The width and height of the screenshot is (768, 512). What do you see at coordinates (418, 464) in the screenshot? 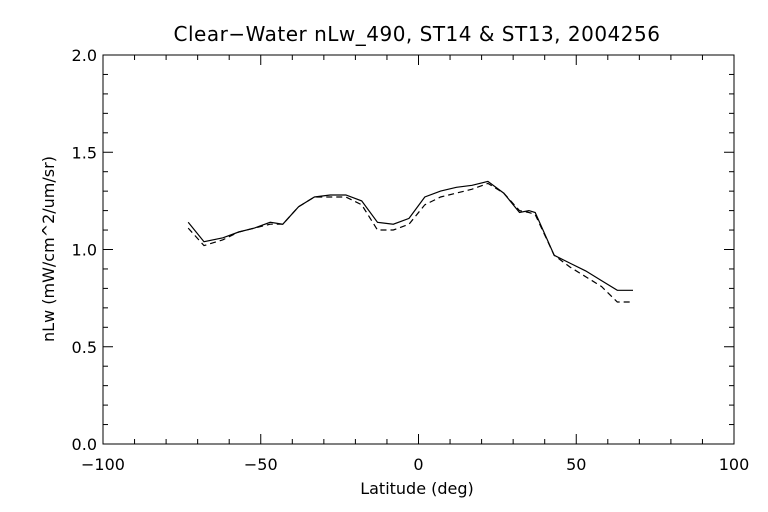
I see `x-tick-label: 0` at bounding box center [418, 464].